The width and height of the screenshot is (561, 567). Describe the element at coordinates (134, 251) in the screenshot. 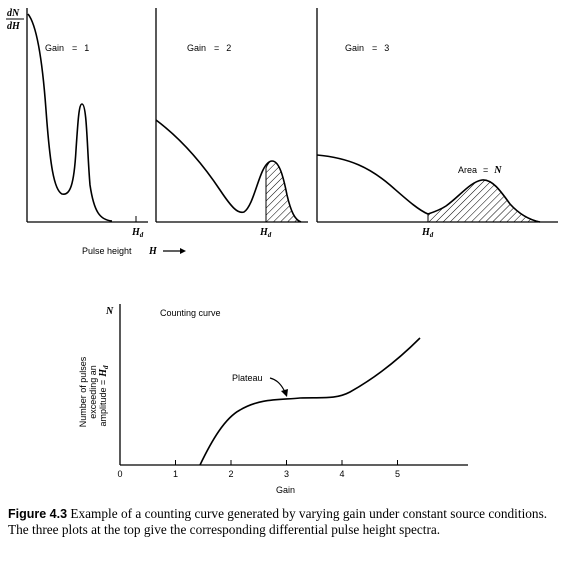

I see `pulse-height-axis-label: Pulse height H` at that location.